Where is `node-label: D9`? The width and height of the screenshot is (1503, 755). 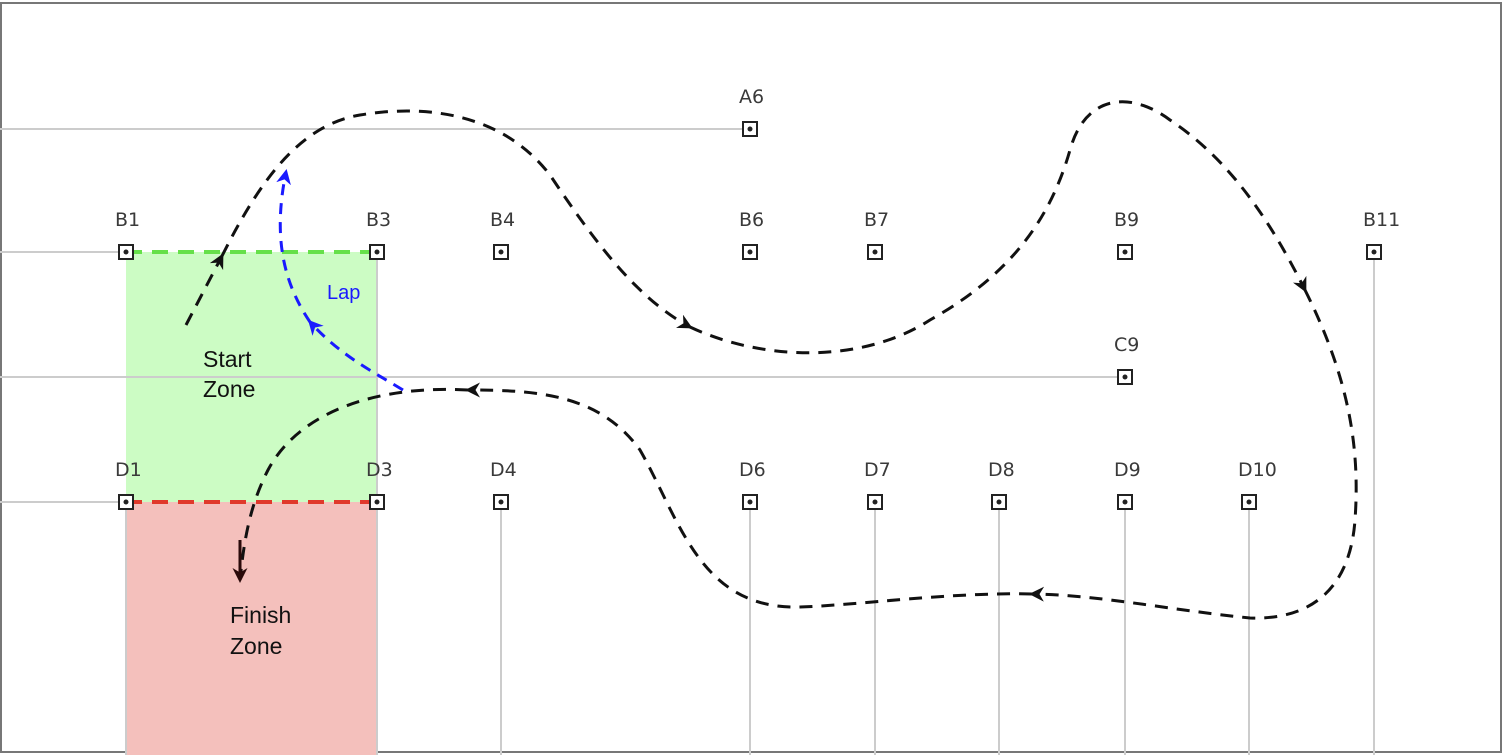
node-label: D9 is located at coordinates (1127, 470).